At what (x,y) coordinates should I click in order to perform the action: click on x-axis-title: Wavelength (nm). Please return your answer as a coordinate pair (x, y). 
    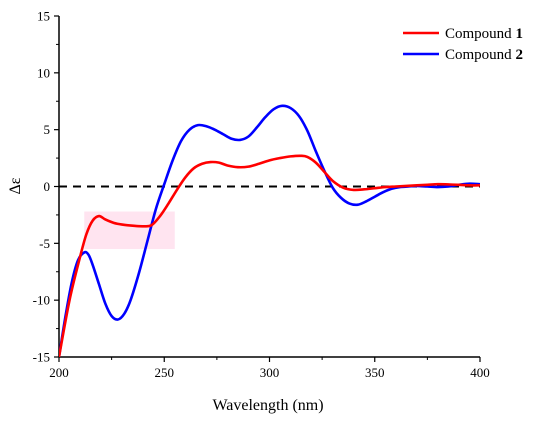
    Looking at the image, I should click on (267, 405).